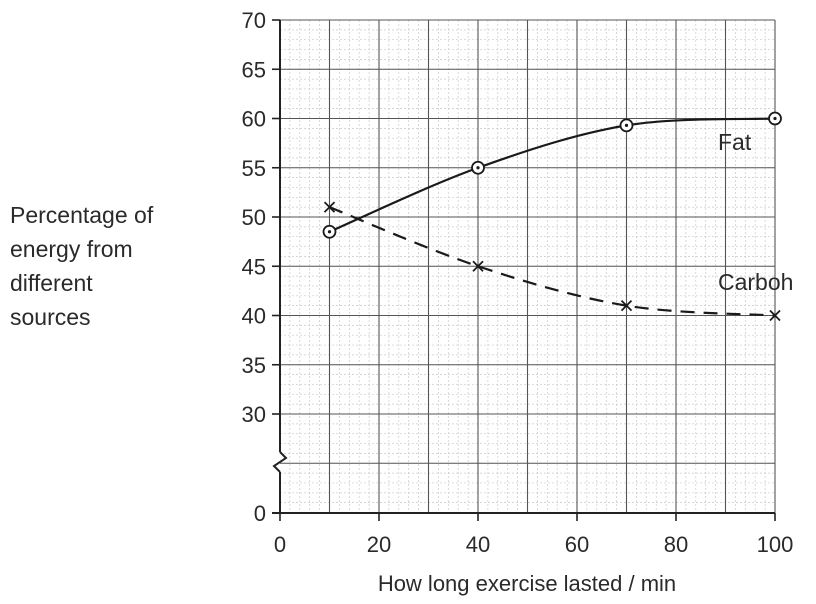 Image resolution: width=816 pixels, height=604 pixels. Describe the element at coordinates (254, 365) in the screenshot. I see `y-tick-label: 35` at that location.